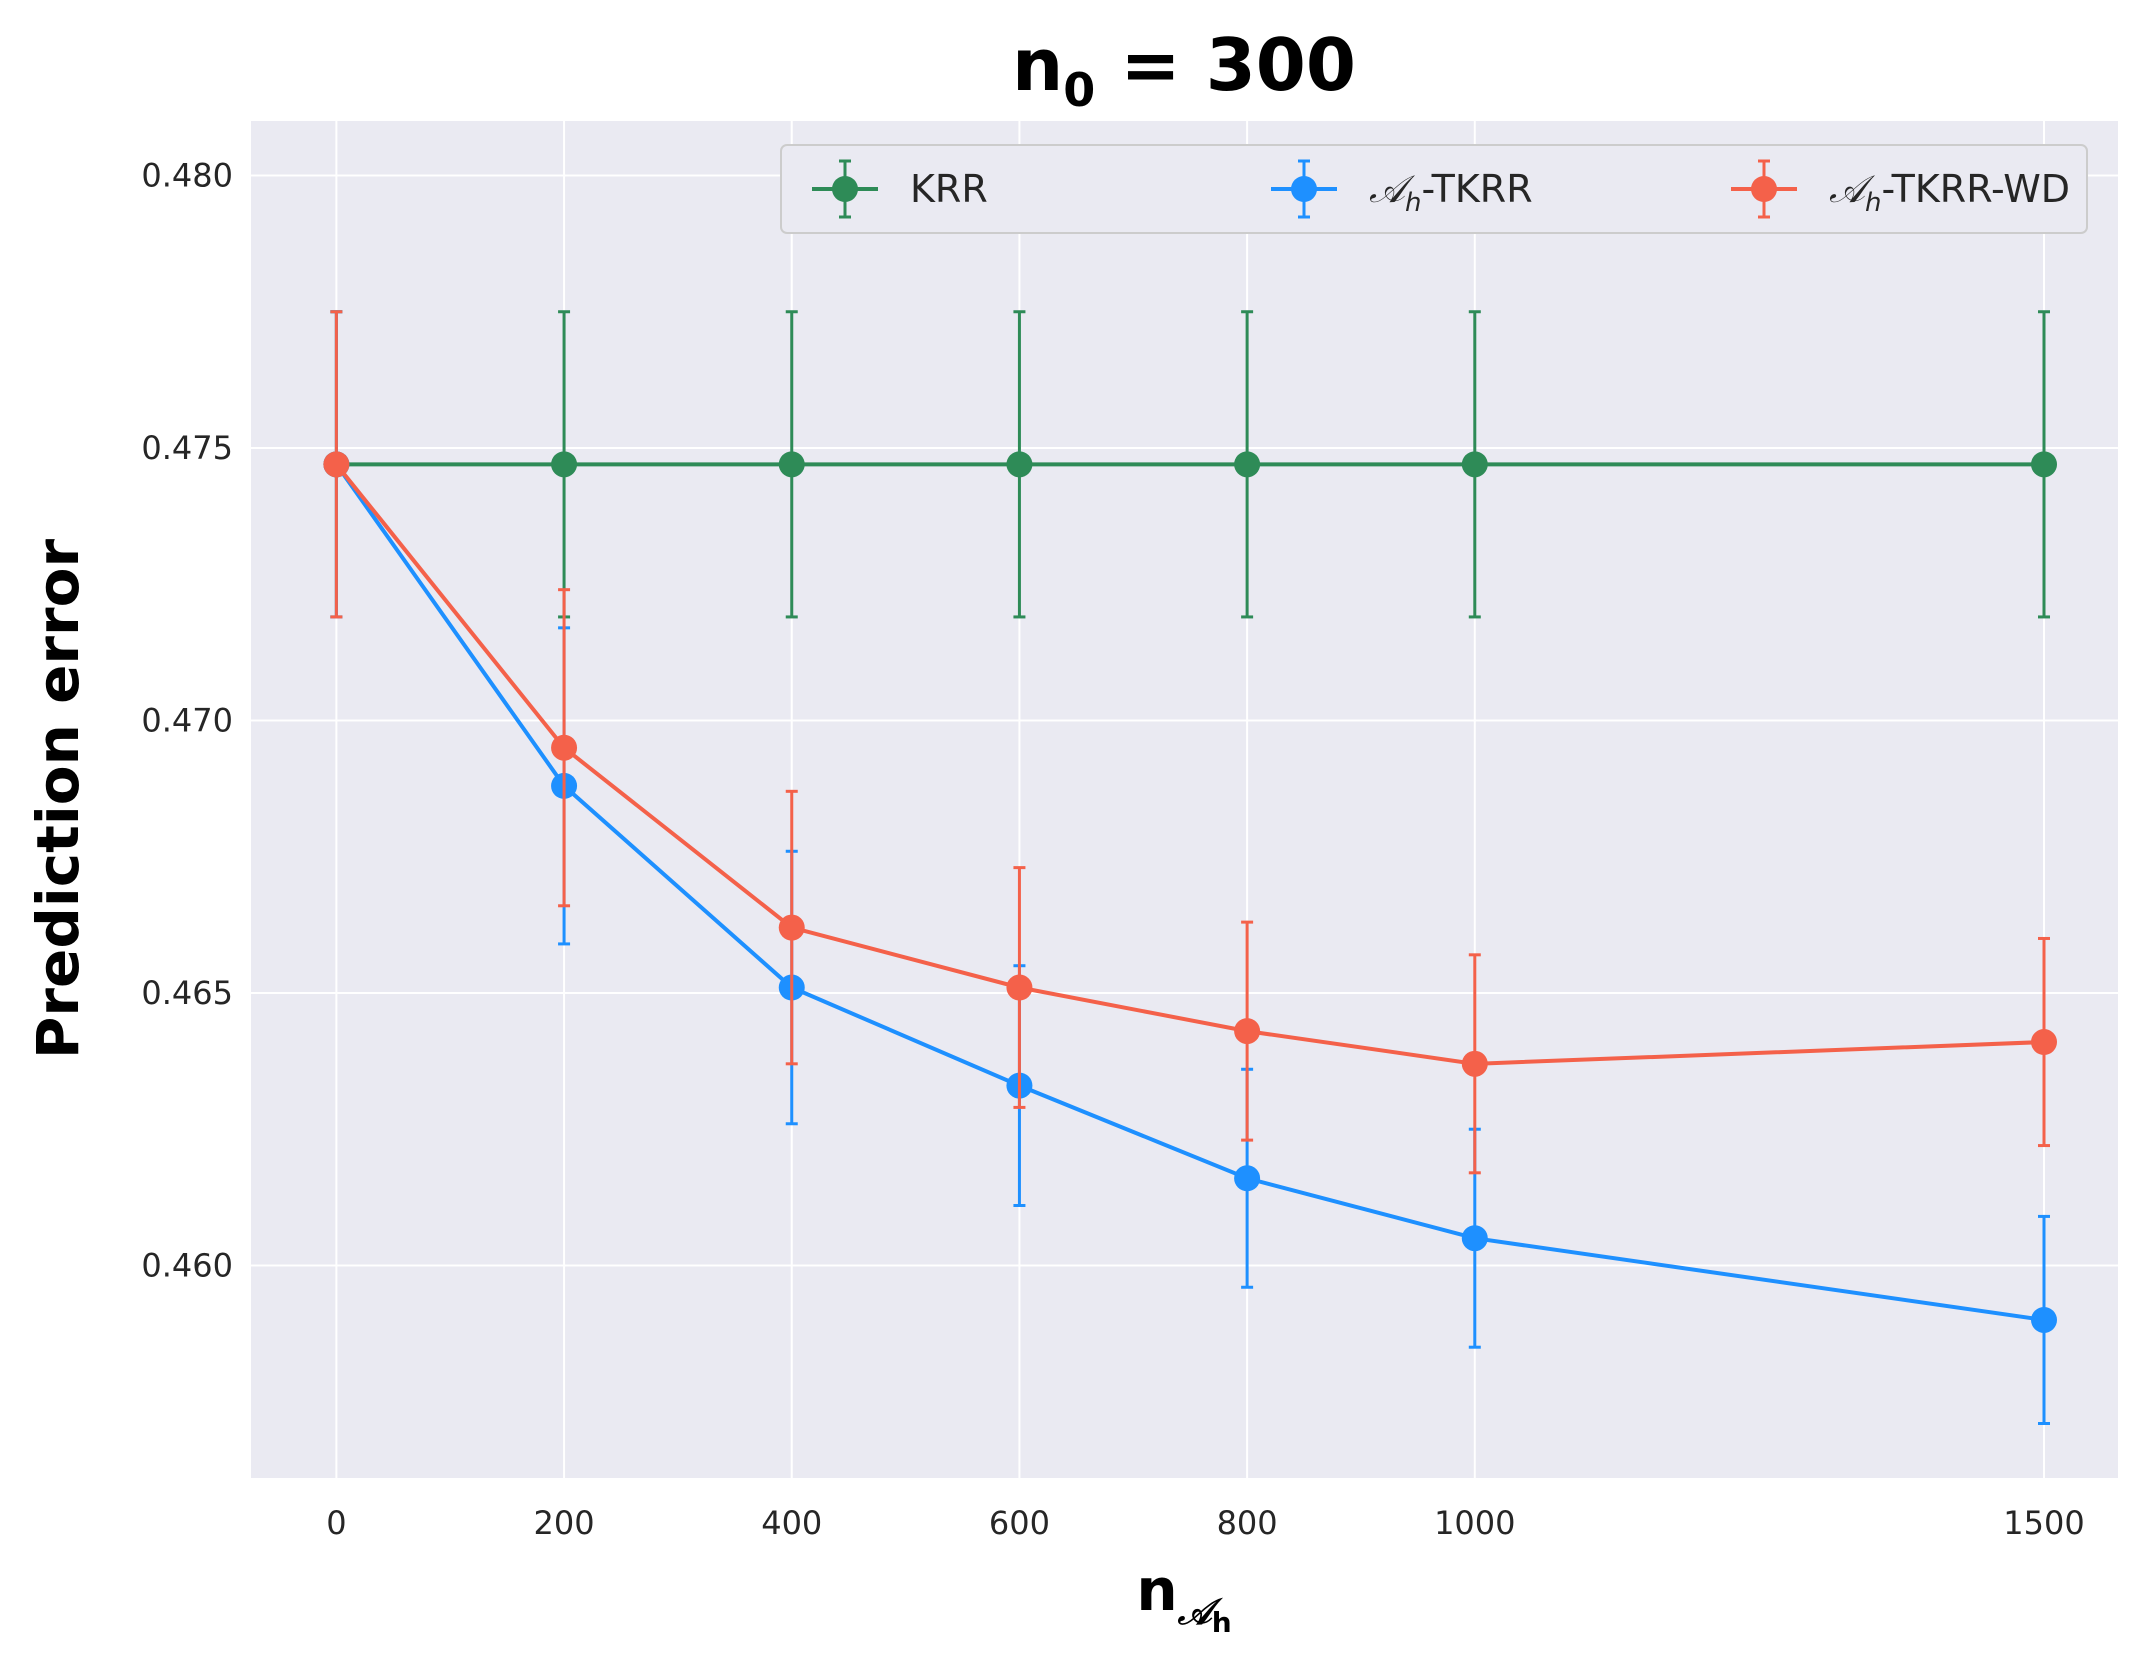  Describe the element at coordinates (564, 1523) in the screenshot. I see `x-tick-label: 200` at that location.